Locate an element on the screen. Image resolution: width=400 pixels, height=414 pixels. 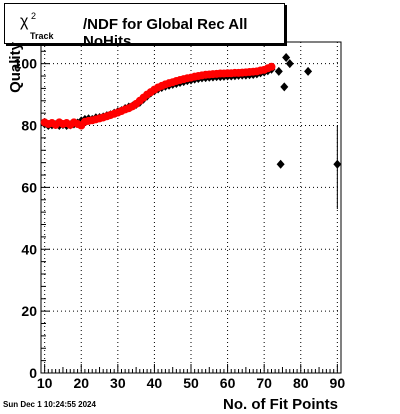
y-tick-label: 40 is located at coordinates (29, 249).